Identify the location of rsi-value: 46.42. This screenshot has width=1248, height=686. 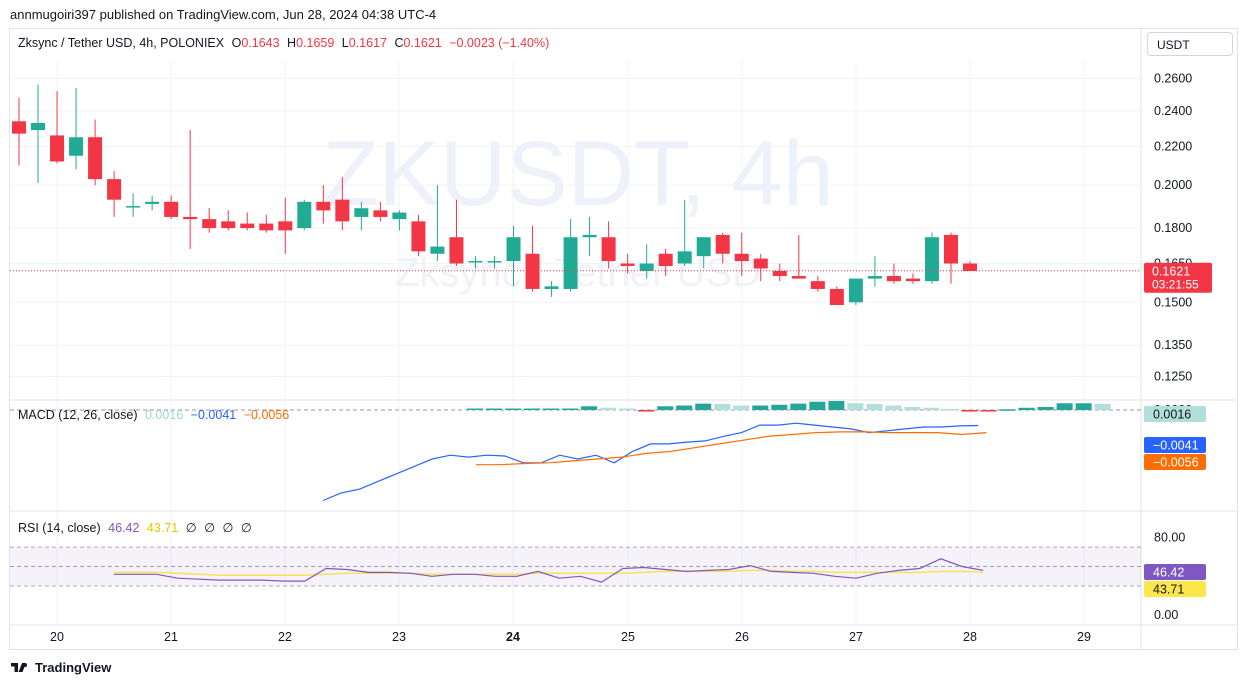
(124, 528).